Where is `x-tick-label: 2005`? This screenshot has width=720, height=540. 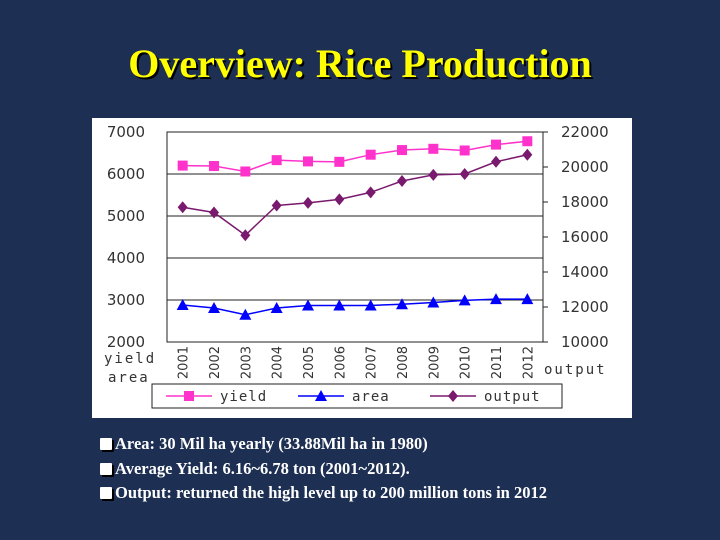 x-tick-label: 2005 is located at coordinates (309, 362).